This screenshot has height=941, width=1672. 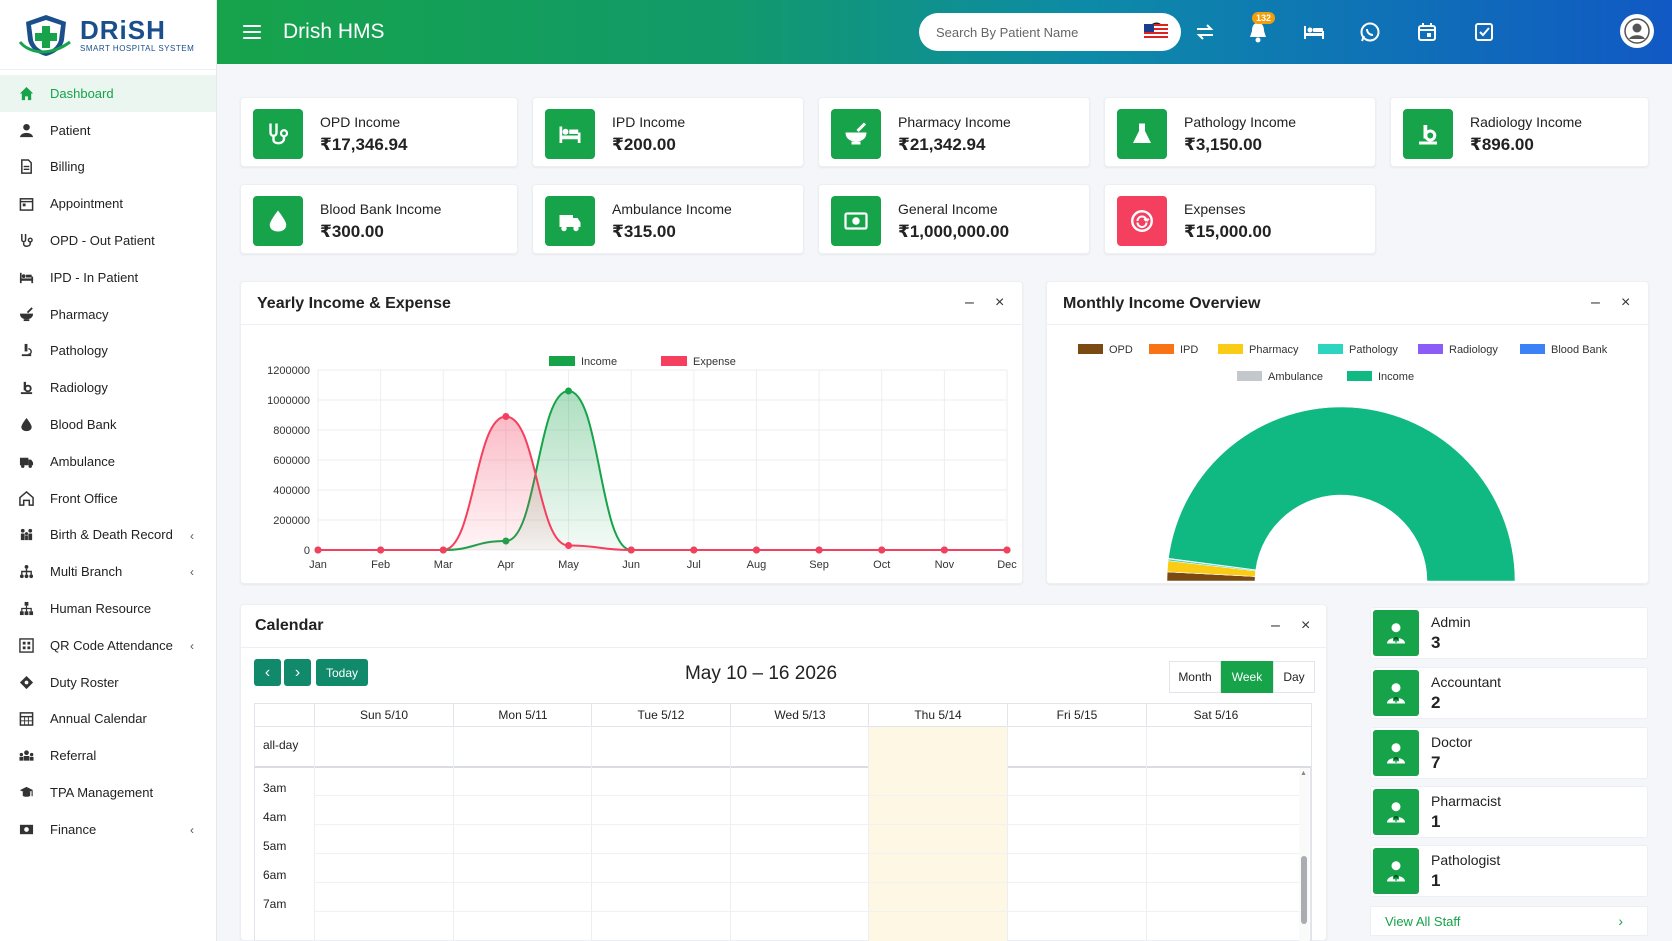 I want to click on sidebar-item-duty-roster: Duty Roster, so click(x=108, y=682).